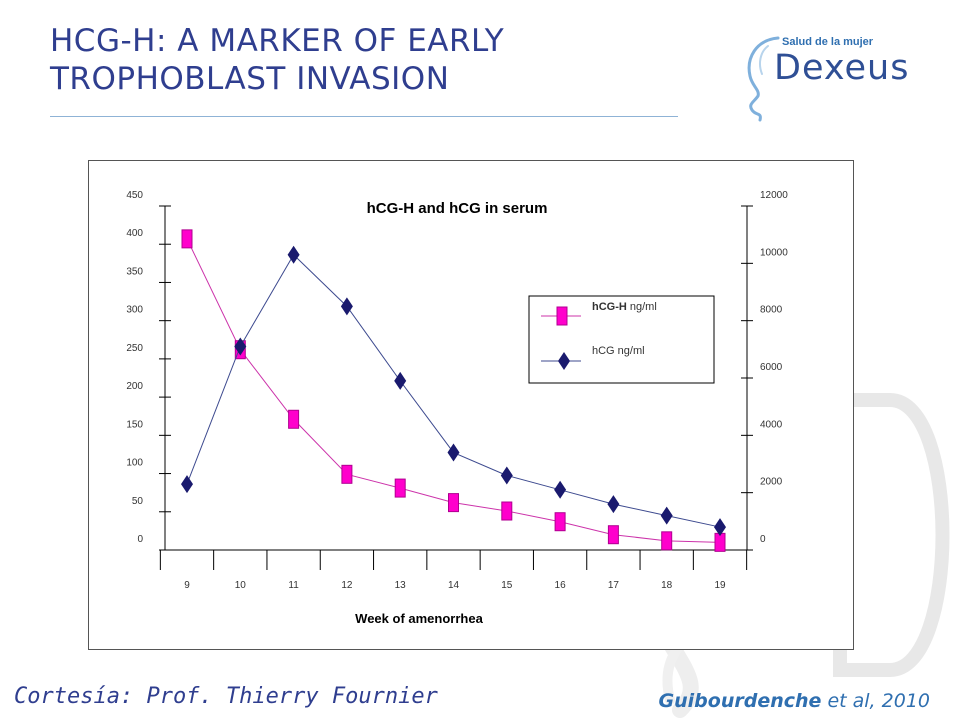 The image size is (960, 720). Describe the element at coordinates (134, 386) in the screenshot. I see `left-y-tick-label: 200` at that location.